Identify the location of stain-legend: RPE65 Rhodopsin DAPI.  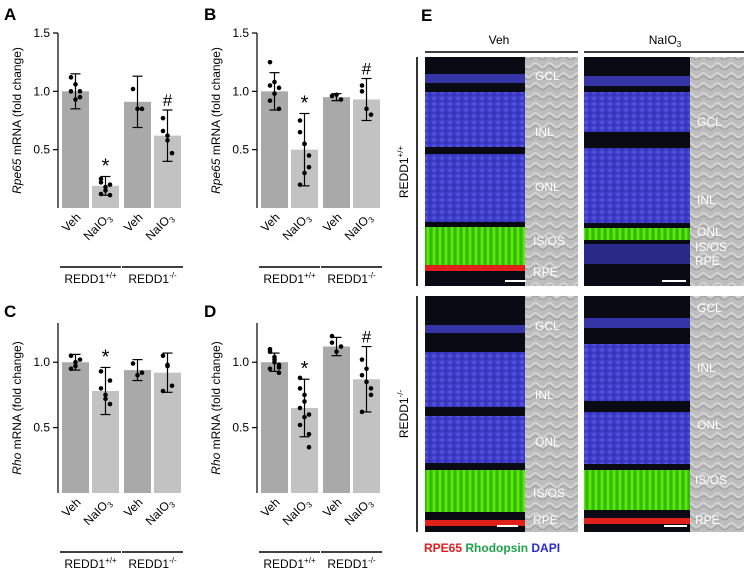
(492, 548).